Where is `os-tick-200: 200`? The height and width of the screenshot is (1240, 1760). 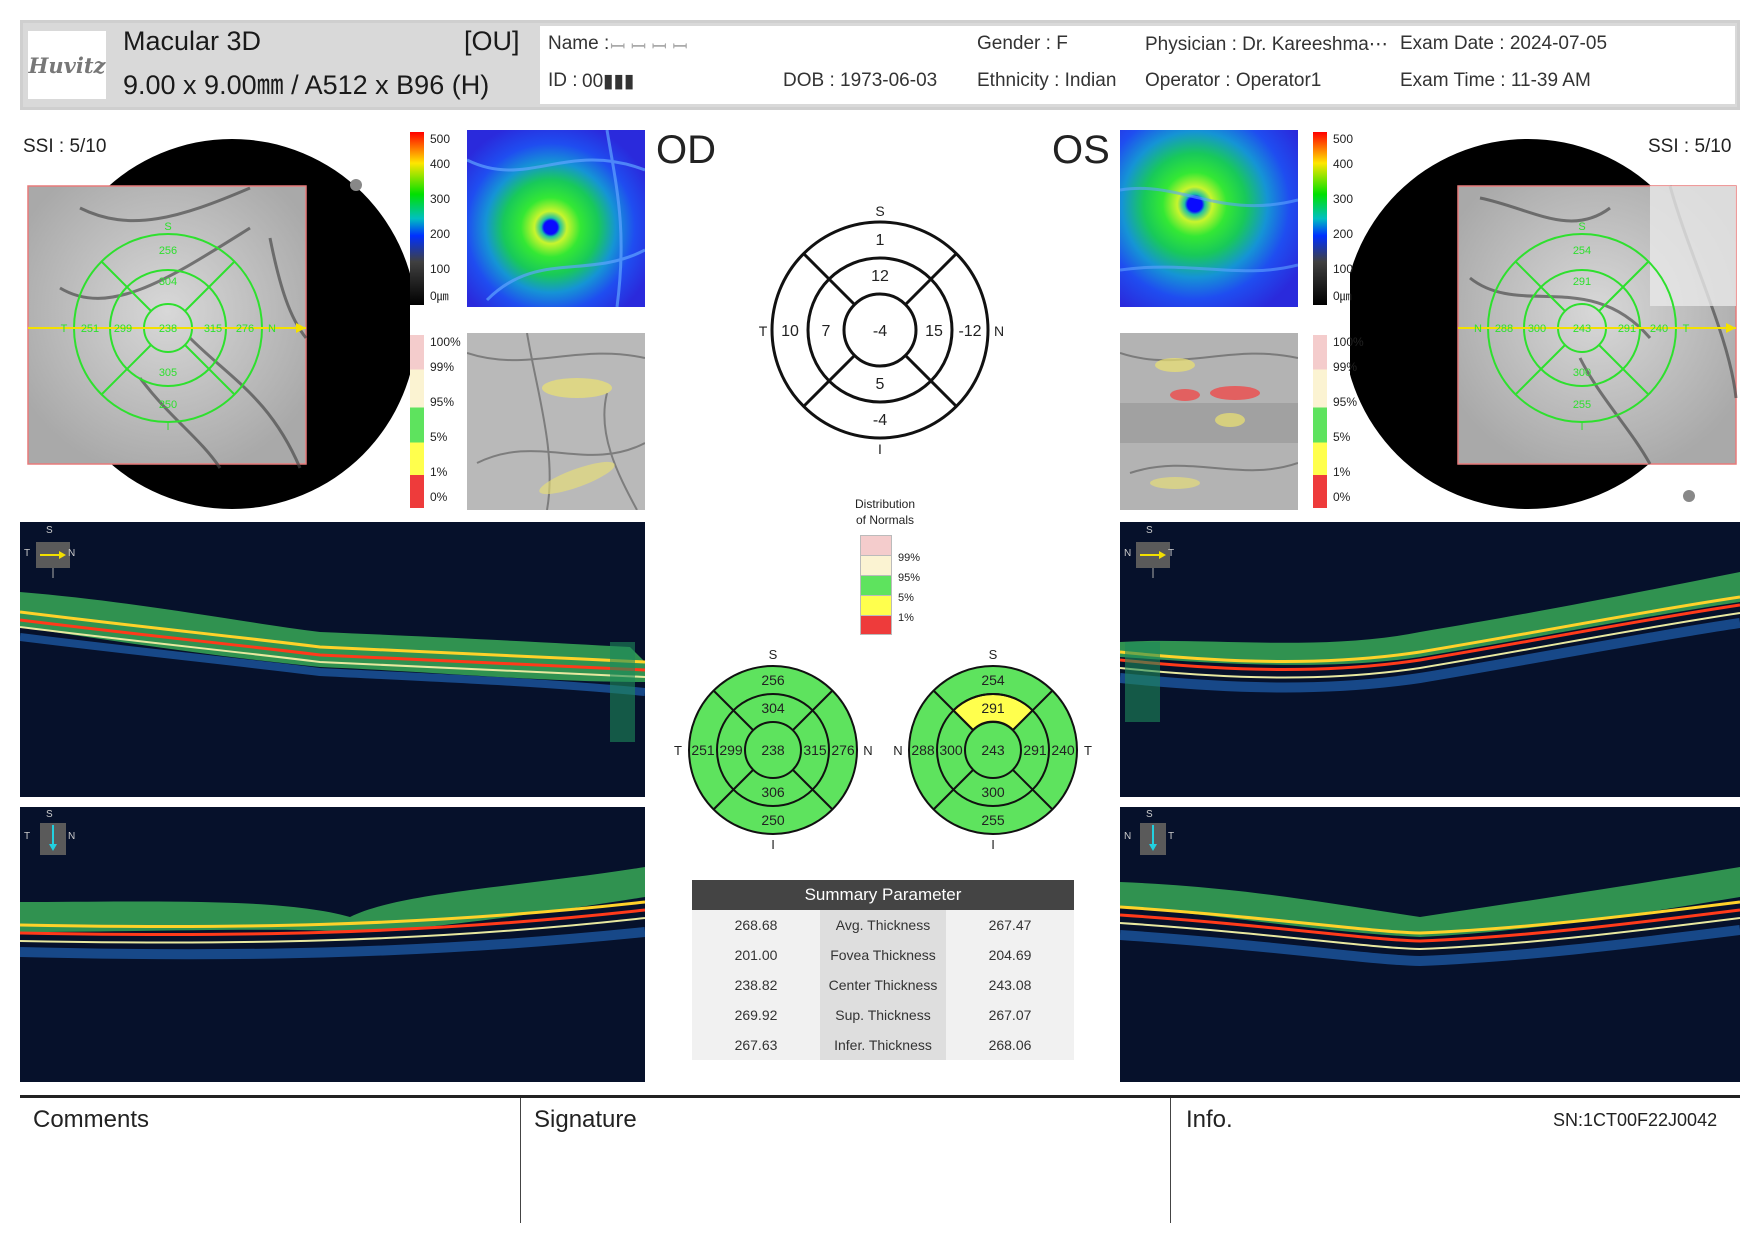
os-tick-200: 200 is located at coordinates (1343, 234).